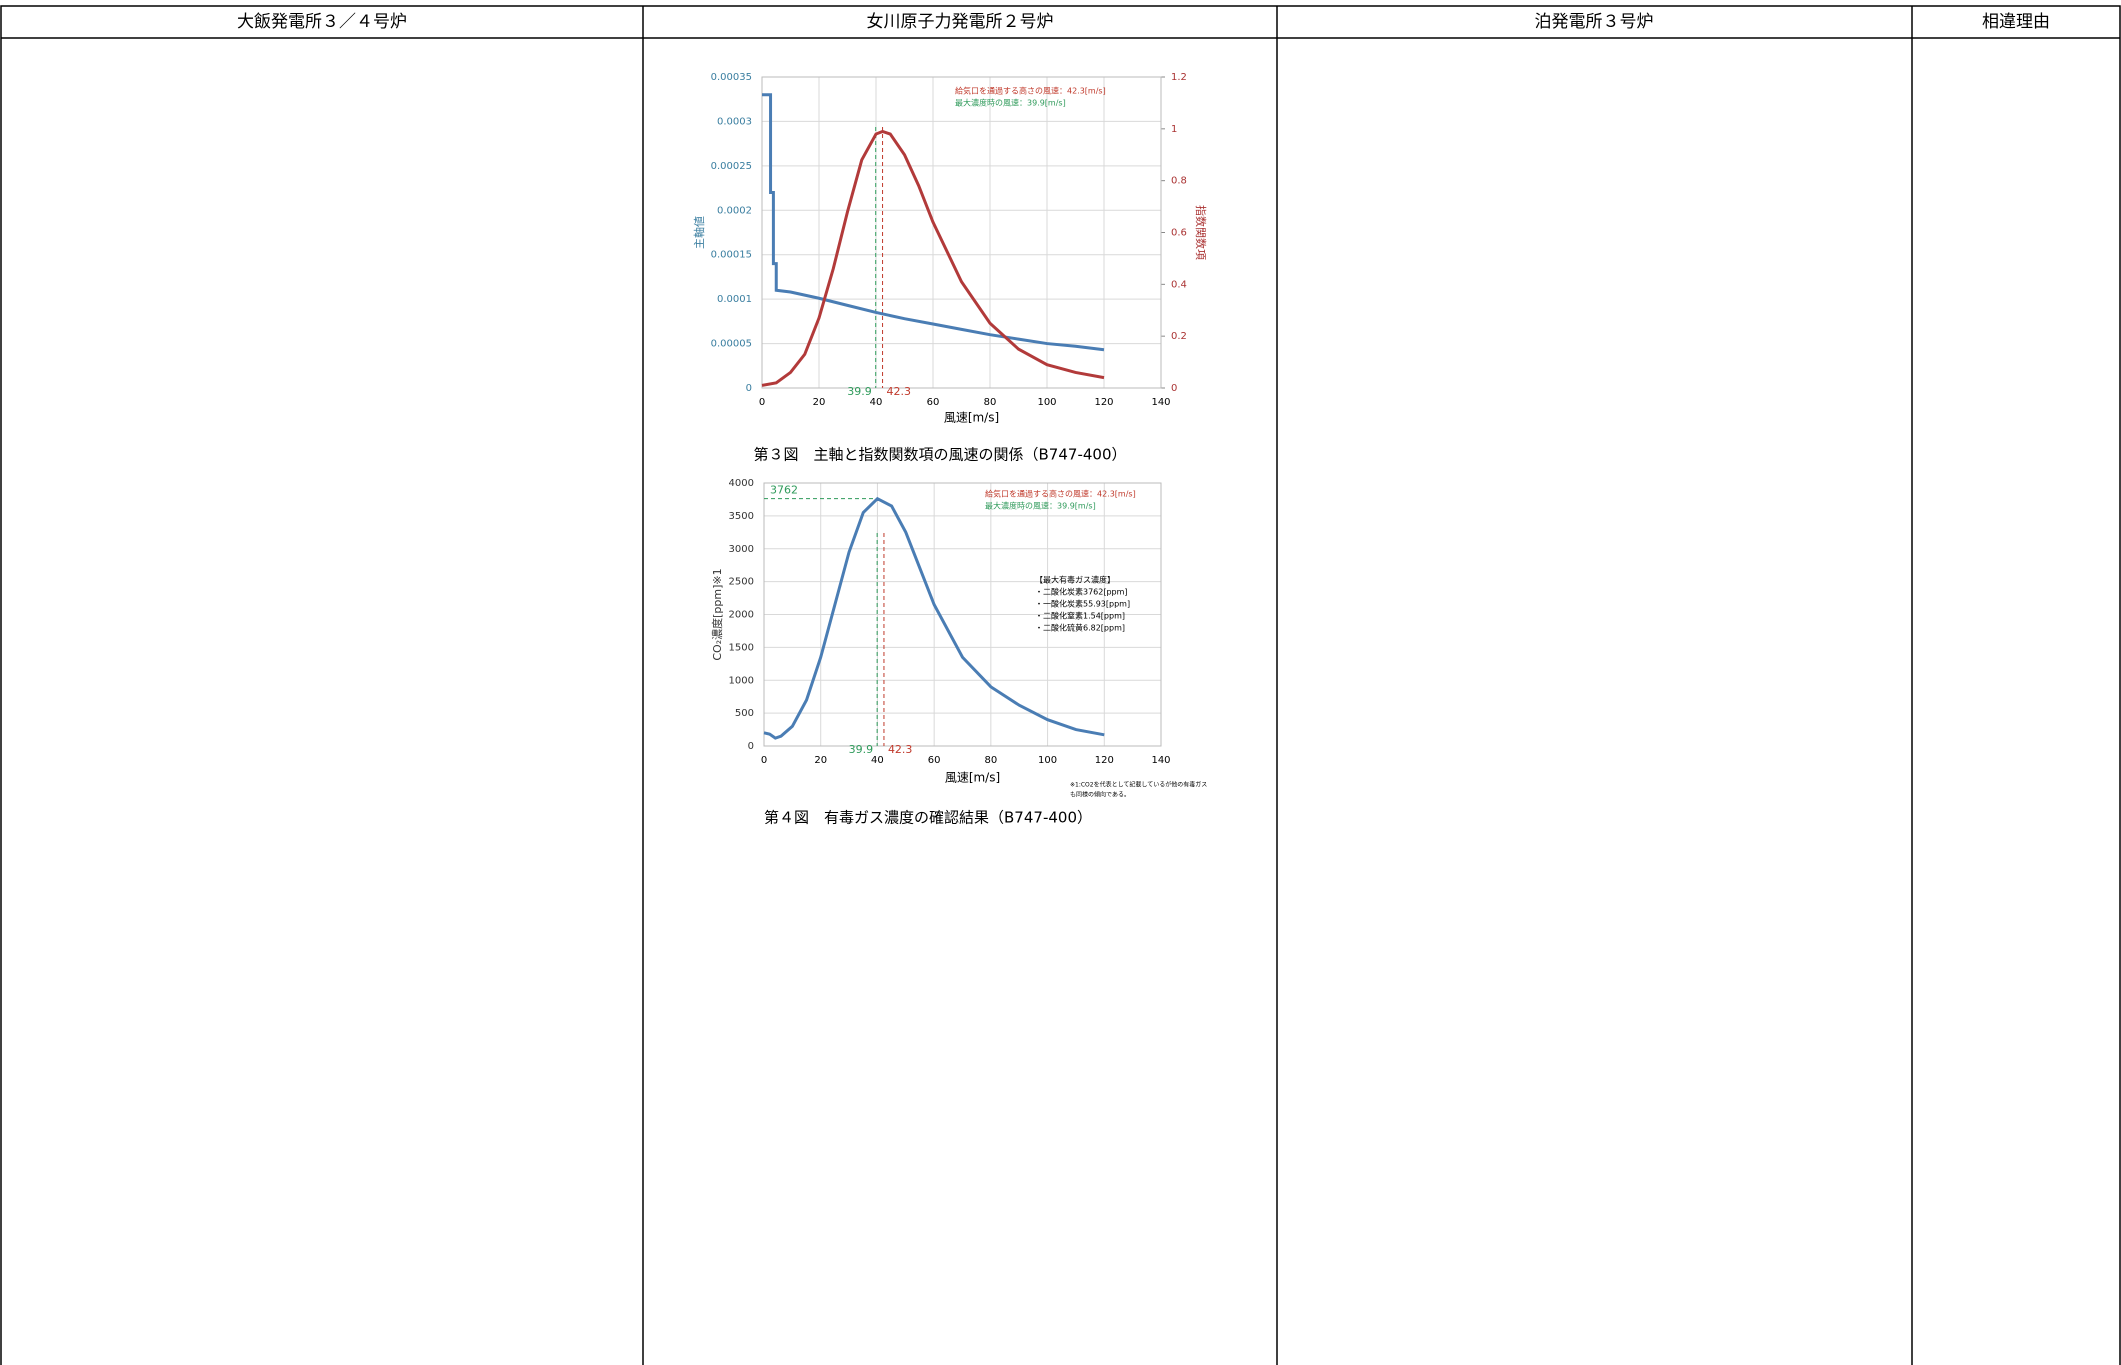 Image resolution: width=2121 pixels, height=1365 pixels. I want to click on figure-caption: 第３図 主軸と指数関数項の風速の関係（B747-400）, so click(940, 455).